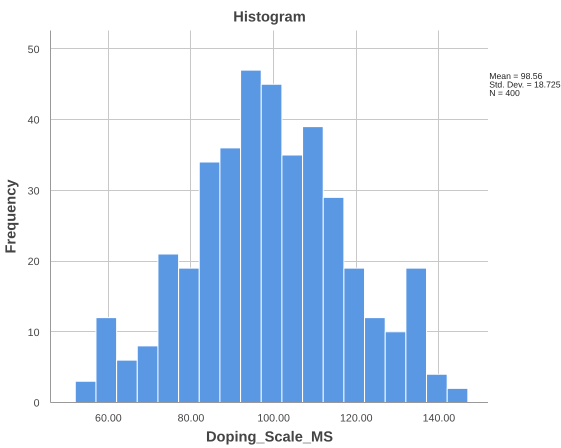 The image size is (561, 448). Describe the element at coordinates (34, 120) in the screenshot. I see `y-tick-label: 40` at that location.